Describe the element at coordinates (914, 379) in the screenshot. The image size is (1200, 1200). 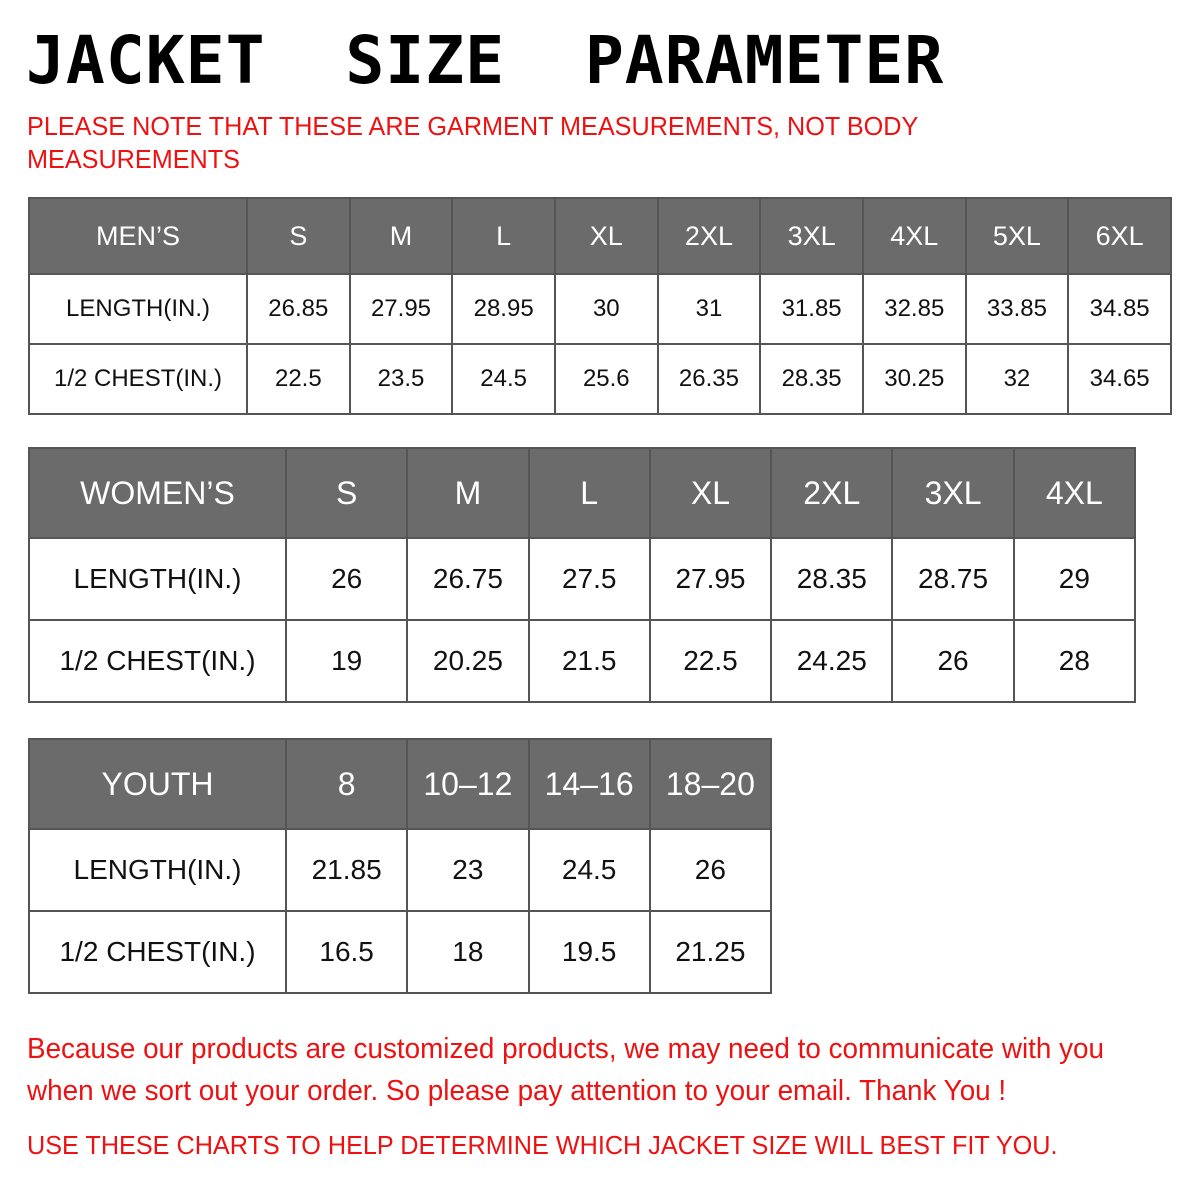
I see `measurement-cell: 30.25` at that location.